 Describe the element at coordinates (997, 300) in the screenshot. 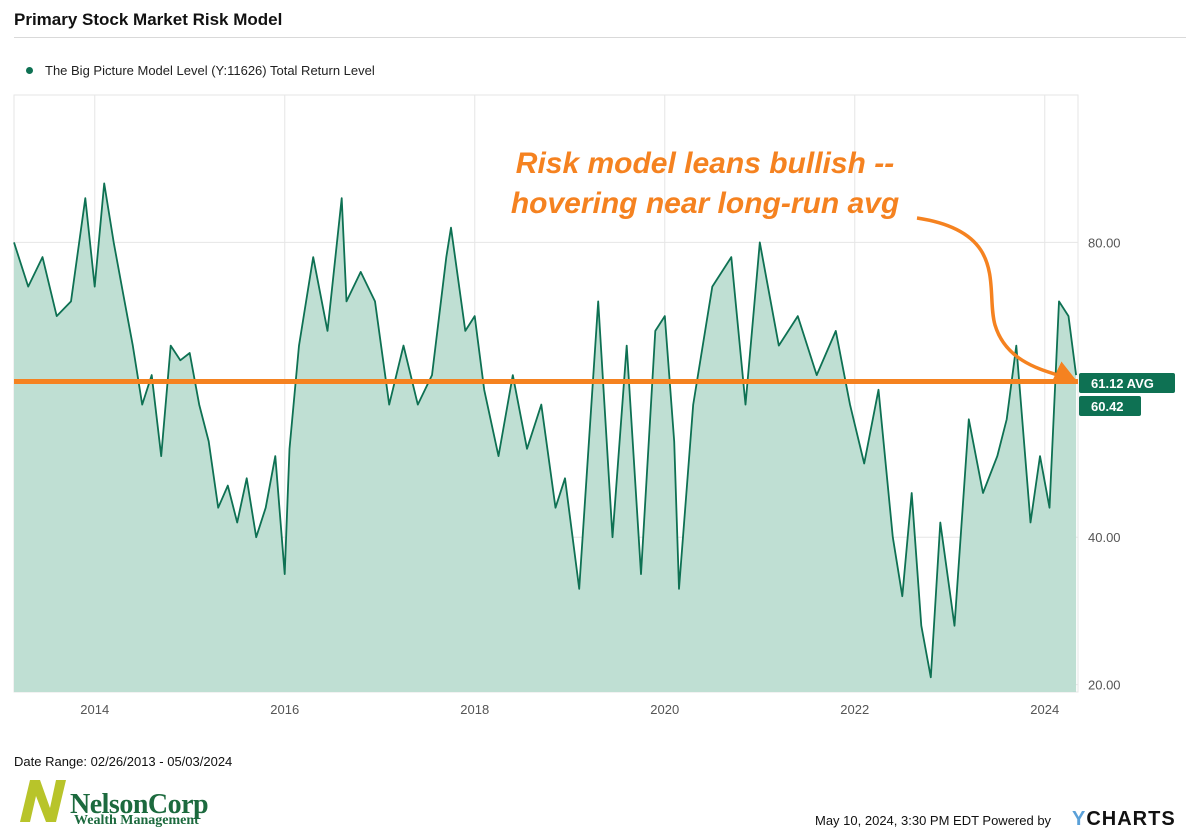

I see `annotation-arrow` at that location.